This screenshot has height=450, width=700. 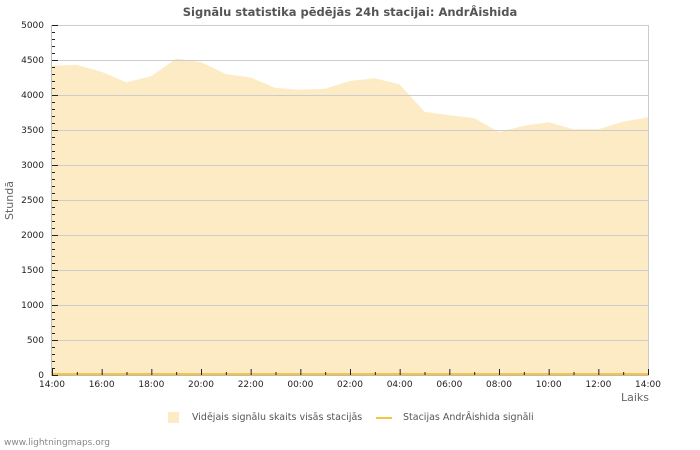 What do you see at coordinates (151, 385) in the screenshot?
I see `x-tick-label: 18:00` at bounding box center [151, 385].